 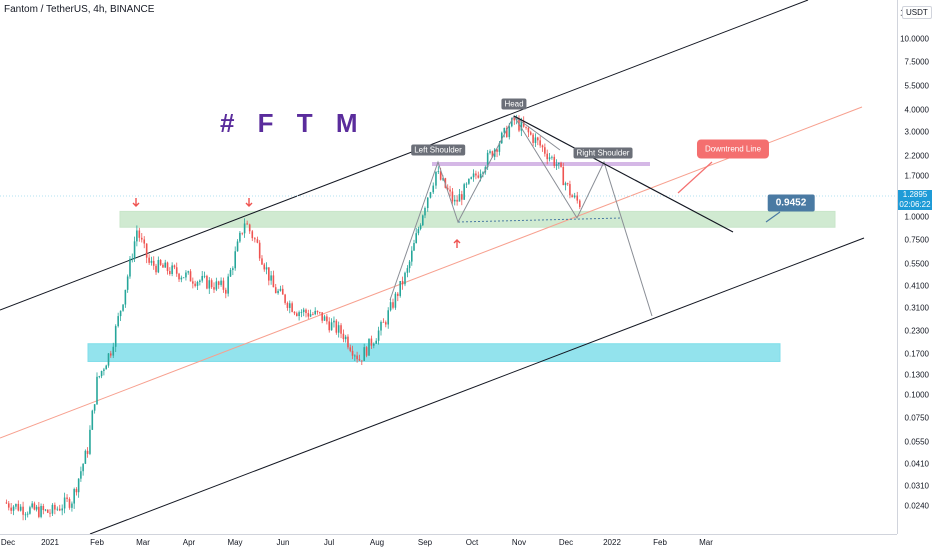 What do you see at coordinates (537, 133) in the screenshot?
I see `head-down-leg` at bounding box center [537, 133].